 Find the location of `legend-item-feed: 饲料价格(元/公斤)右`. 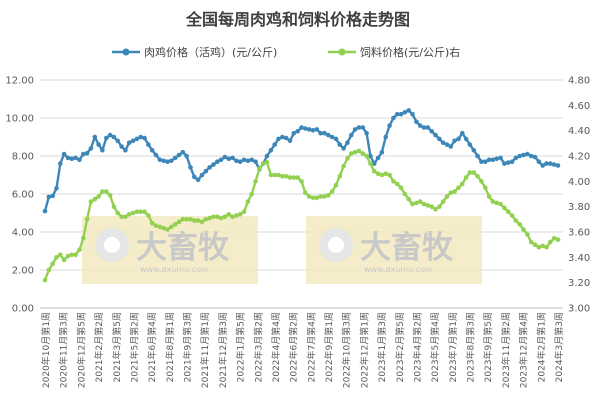

legend-item-feed: 饲料价格(元/公斤)右 is located at coordinates (394, 52).